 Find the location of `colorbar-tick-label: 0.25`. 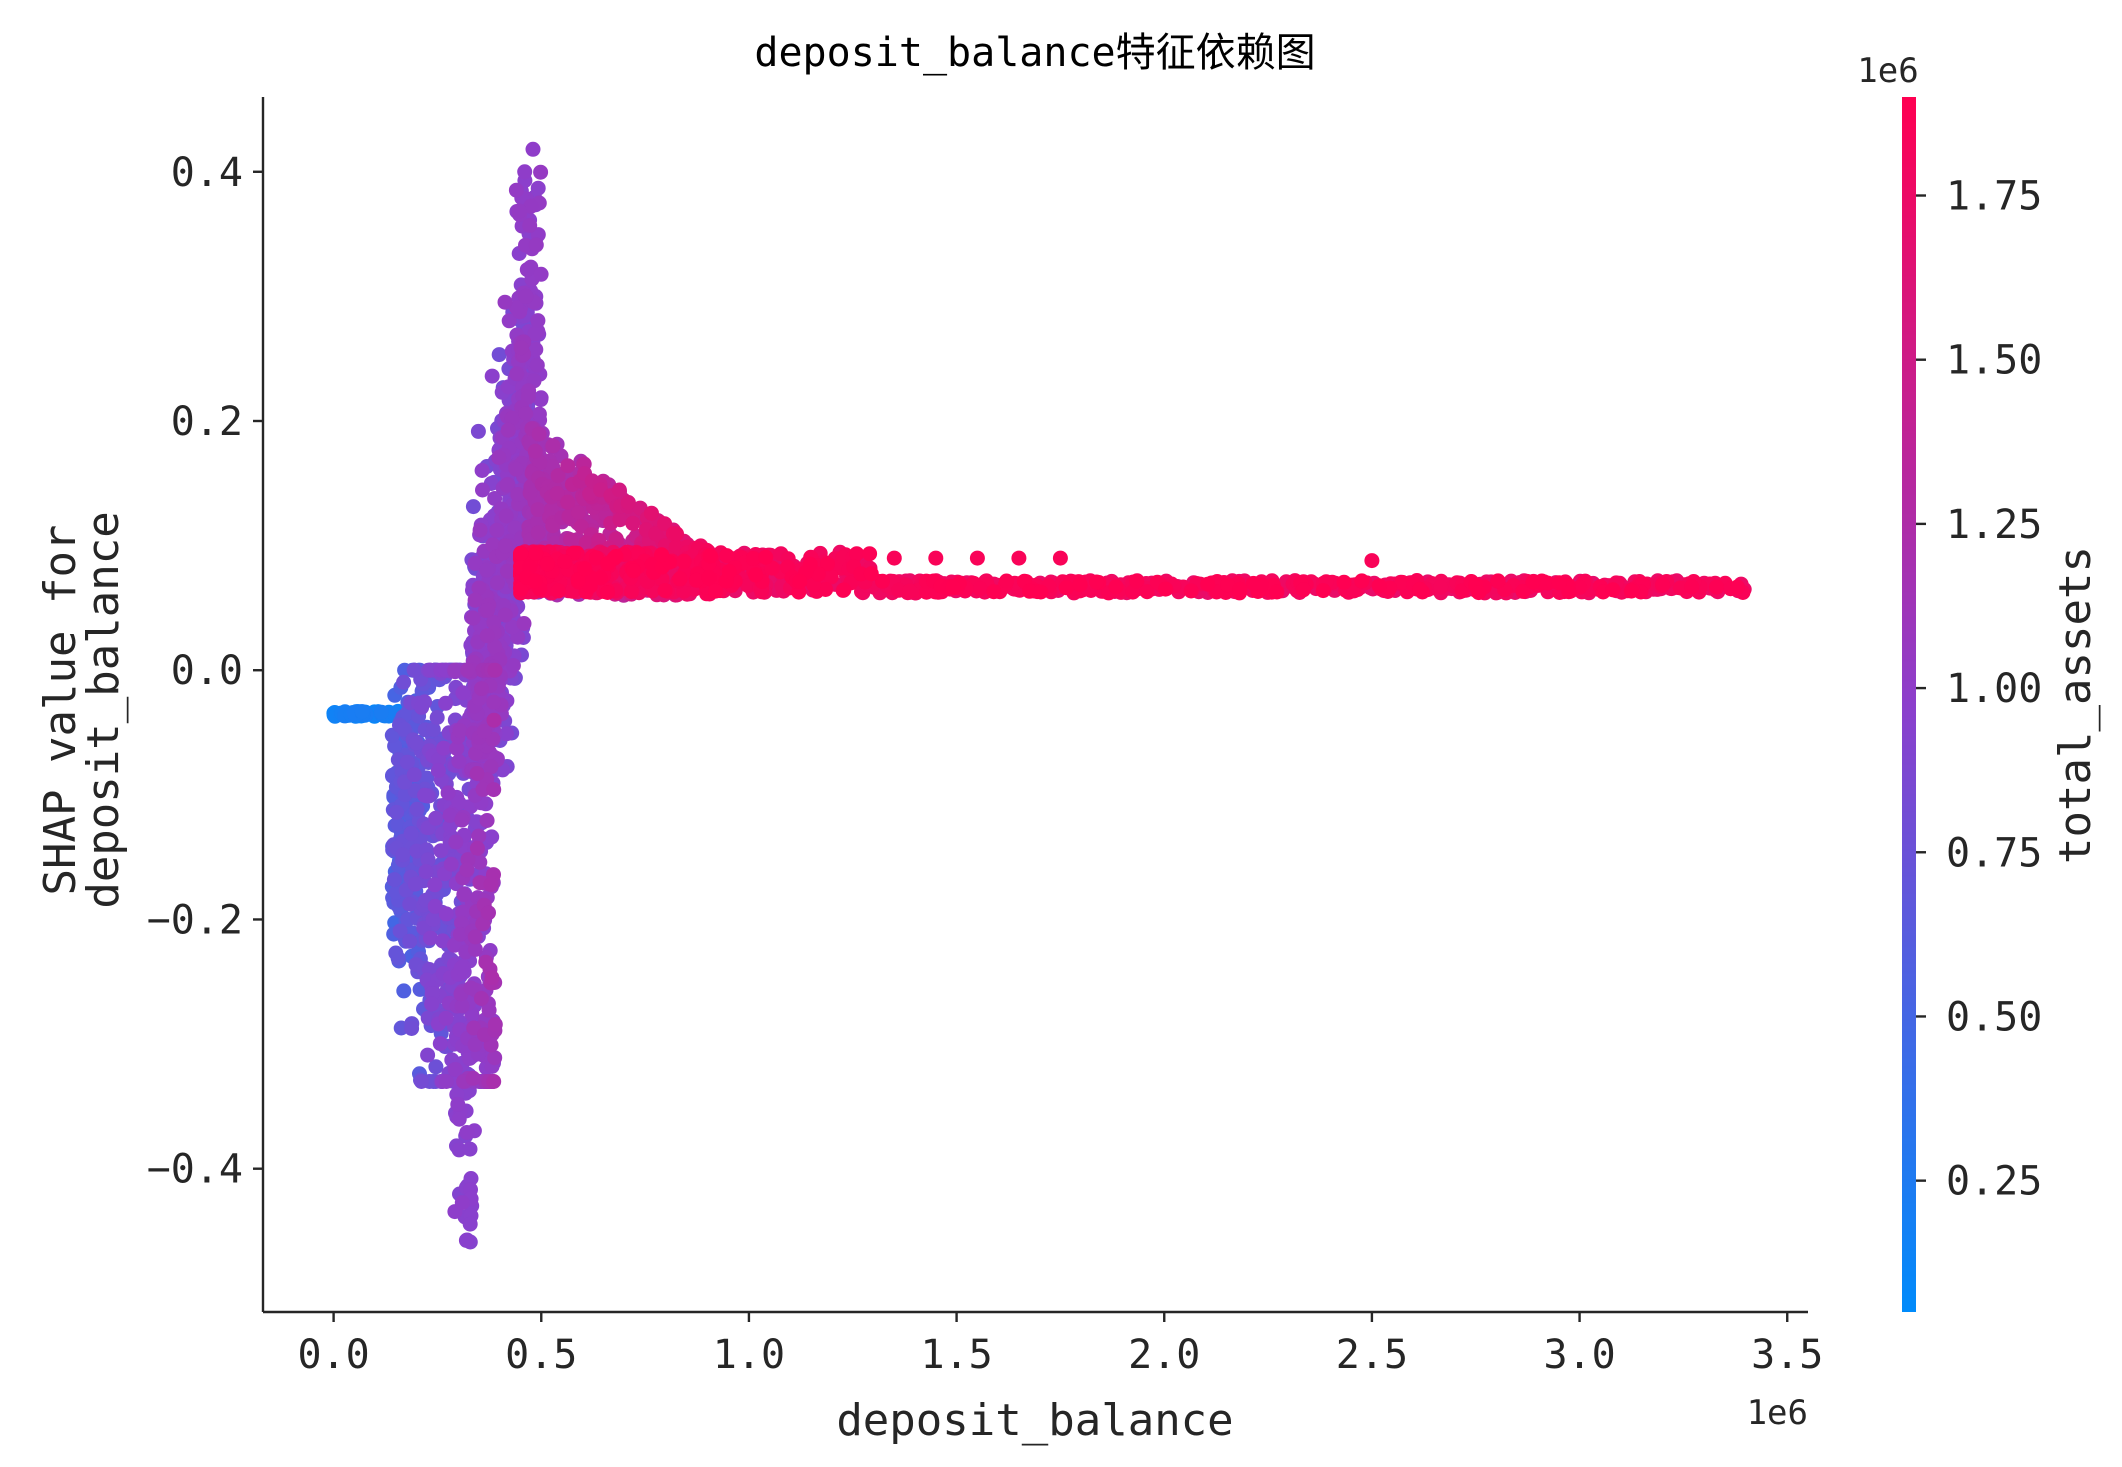

colorbar-tick-label: 0.25 is located at coordinates (1994, 1182).